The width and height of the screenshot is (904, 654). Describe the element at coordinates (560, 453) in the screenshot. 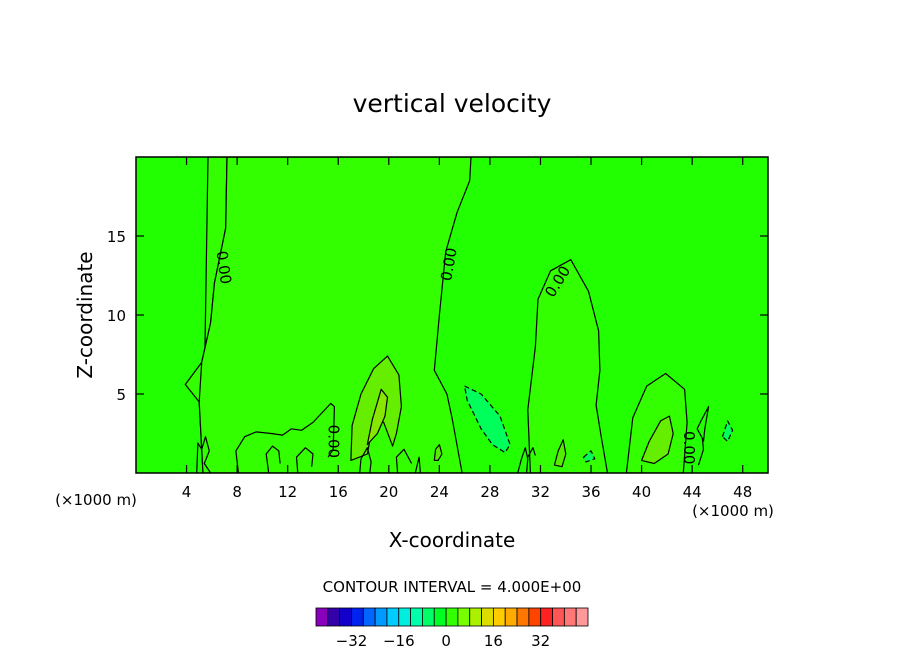

I see `contour-region-updraft-core-33km` at that location.